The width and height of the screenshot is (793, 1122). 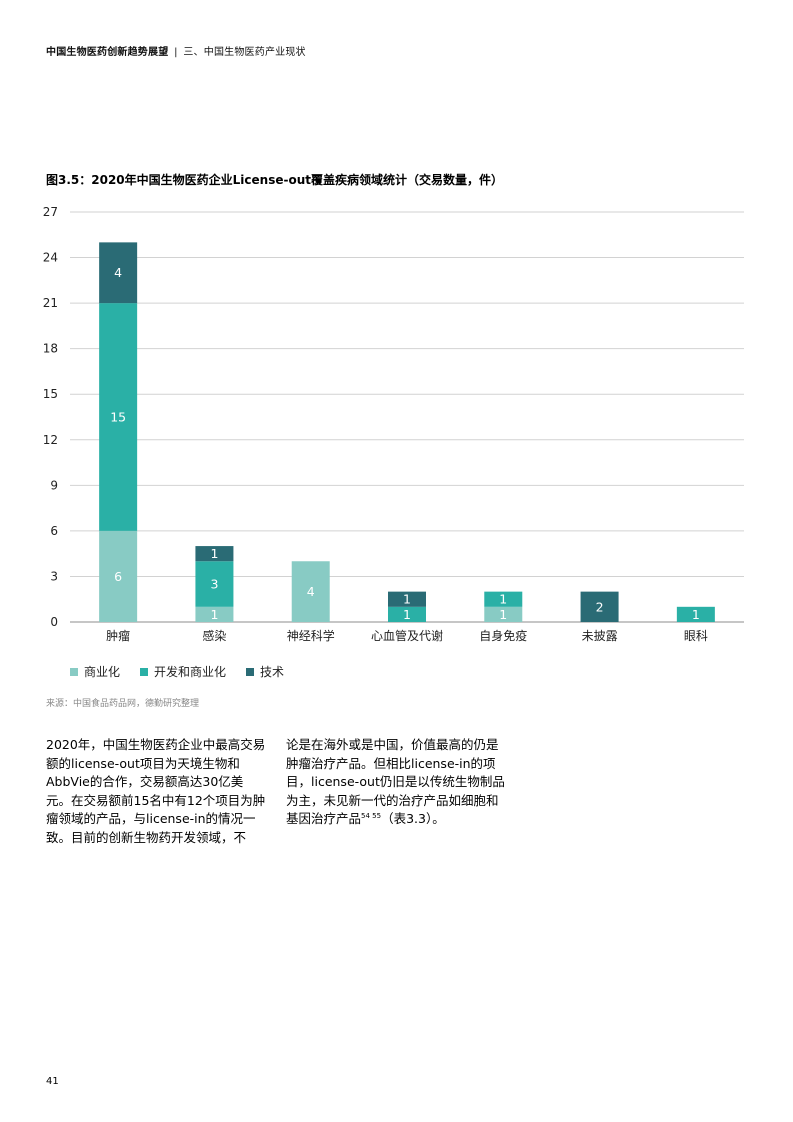 What do you see at coordinates (54, 576) in the screenshot?
I see `y-tick-label: 3` at bounding box center [54, 576].